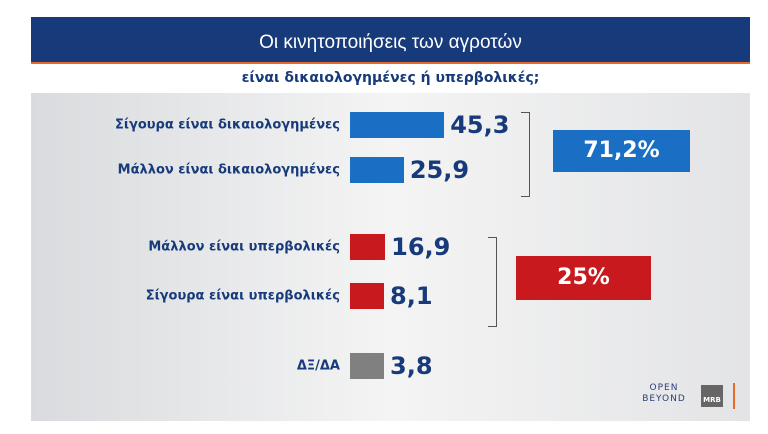  What do you see at coordinates (227, 125) in the screenshot?
I see `category-label: Σίγουρα είναι δικαιολογημένες` at bounding box center [227, 125].